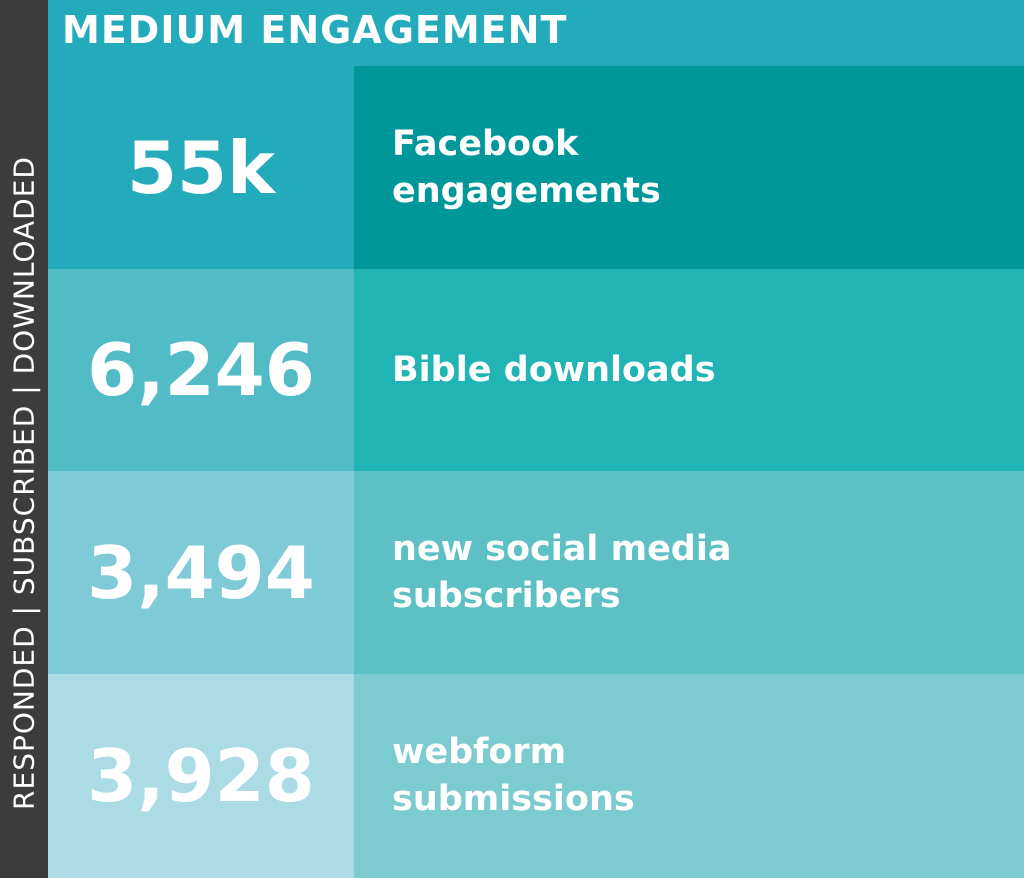  I want to click on stat-label: webform submissions, so click(513, 775).